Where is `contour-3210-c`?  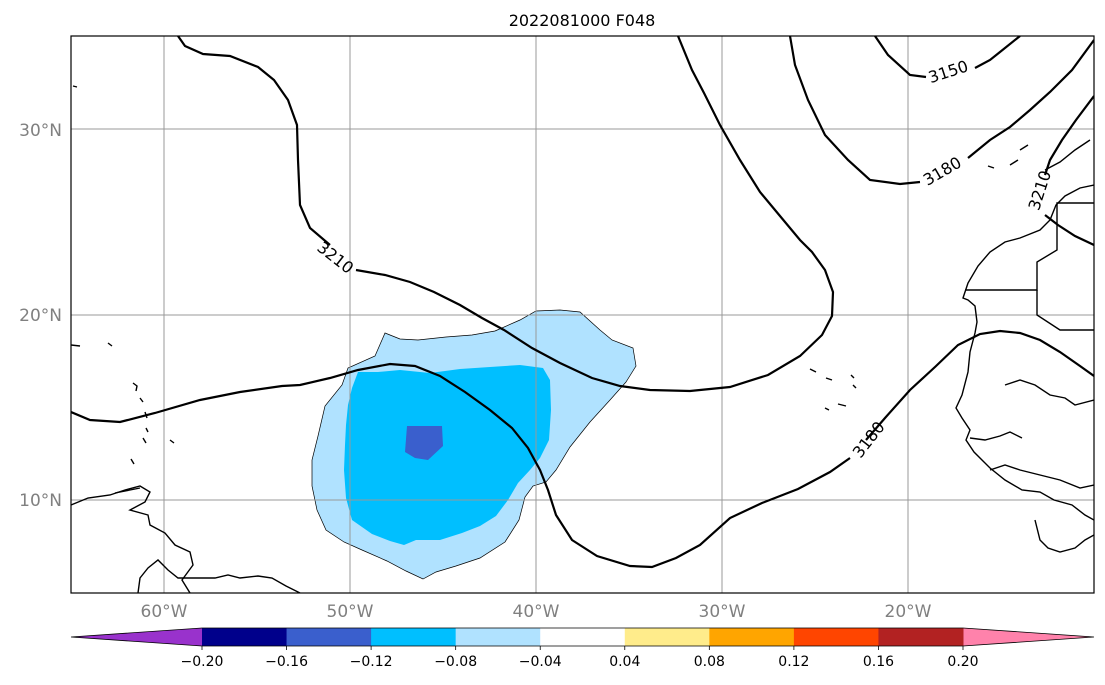
contour-3210-c is located at coordinates (1068, 135).